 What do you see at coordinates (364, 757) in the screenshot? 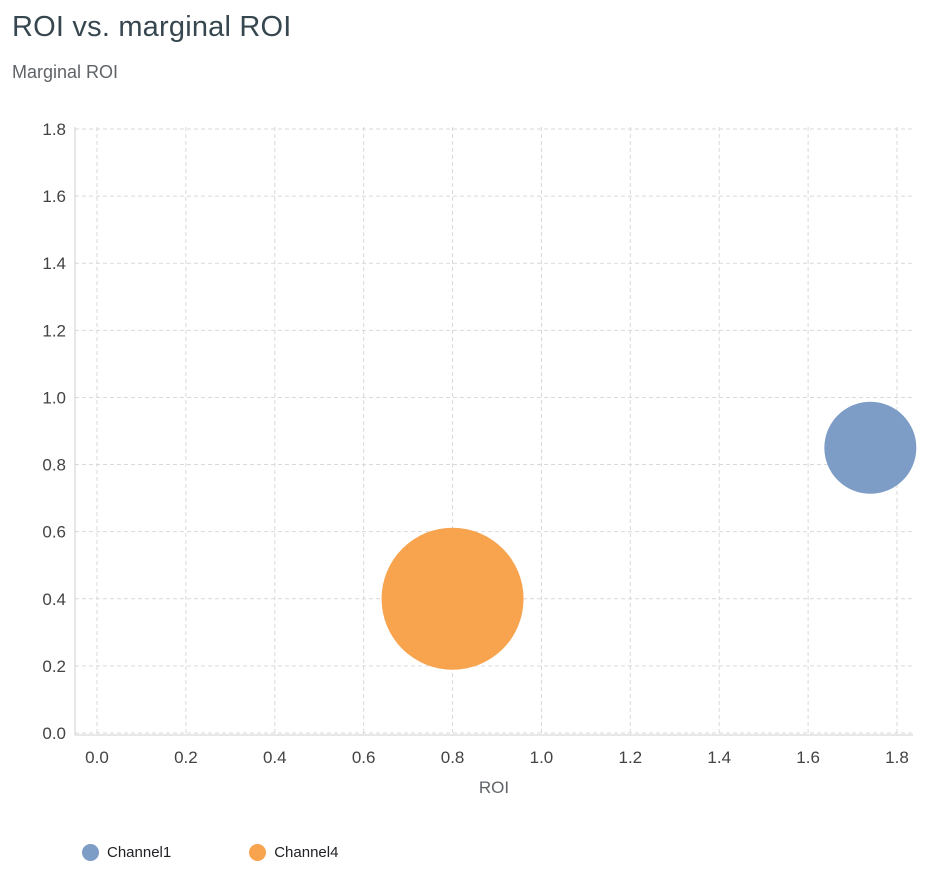
I see `x-tick-label: 0.6` at bounding box center [364, 757].